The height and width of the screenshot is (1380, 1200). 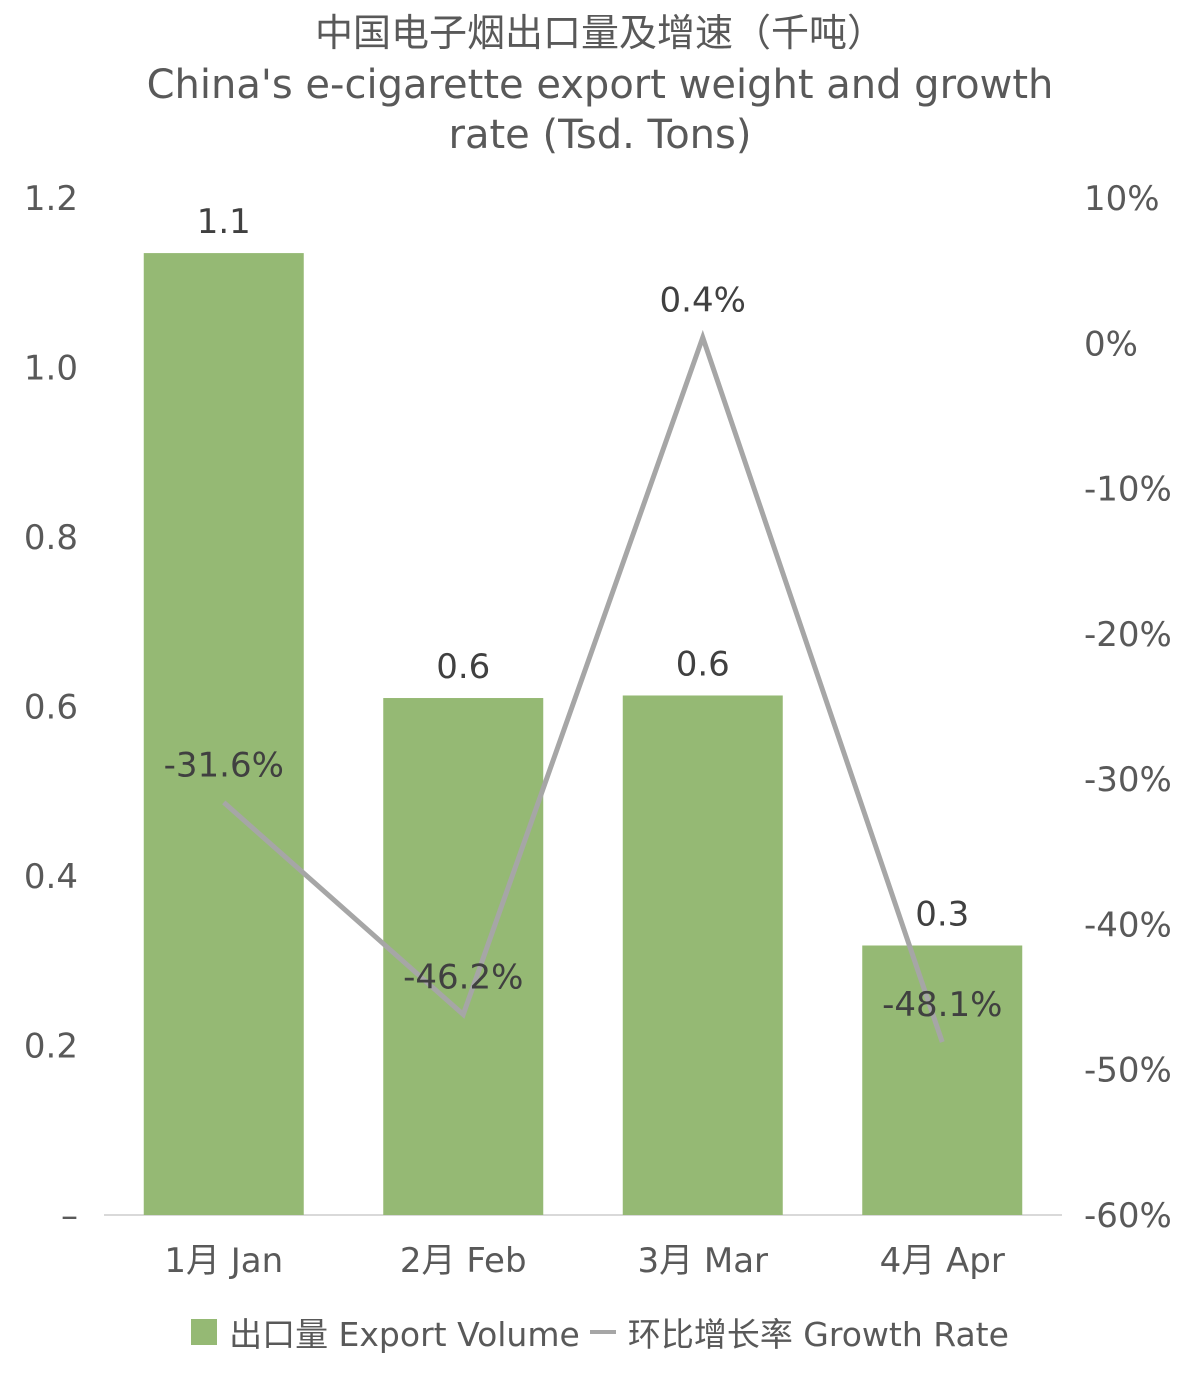 I want to click on left-axis-tick-label: 0.2, so click(x=51, y=1047).